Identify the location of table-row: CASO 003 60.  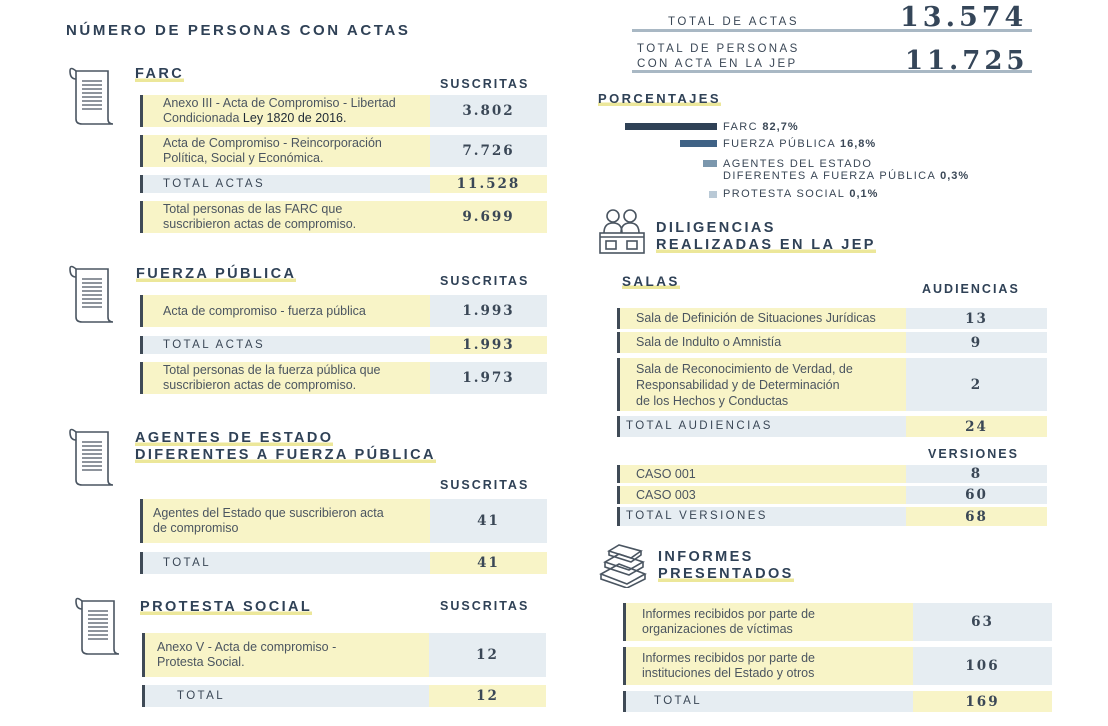
(832, 495).